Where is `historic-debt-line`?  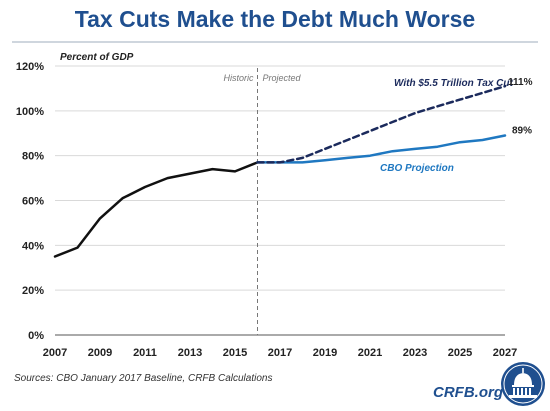 historic-debt-line is located at coordinates (156, 209).